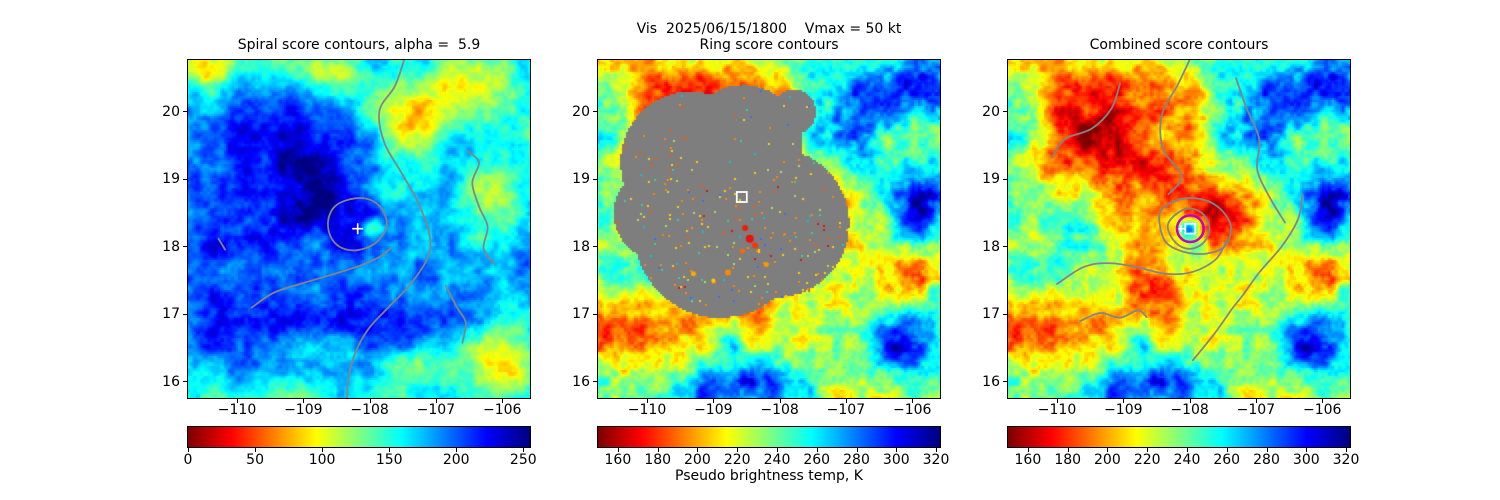 This screenshot has width=1500, height=500. I want to click on panel-title-spiral: Spiral score contours, alpha = 5.9, so click(359, 45).